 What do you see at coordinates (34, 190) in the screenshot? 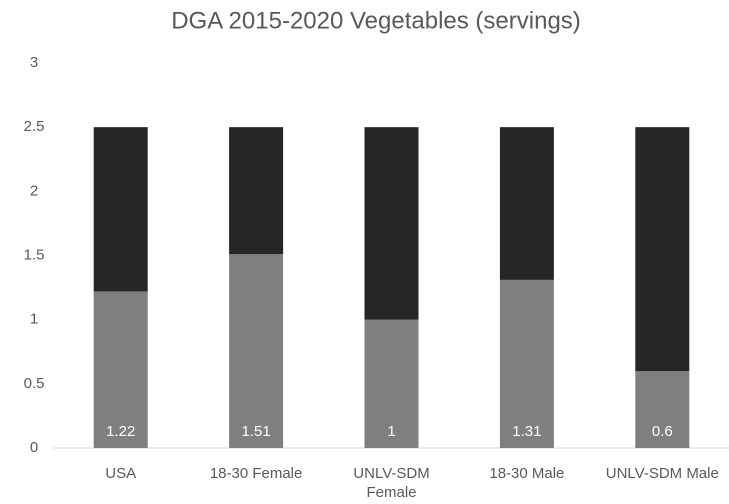
I see `y-tick-label: 2` at bounding box center [34, 190].